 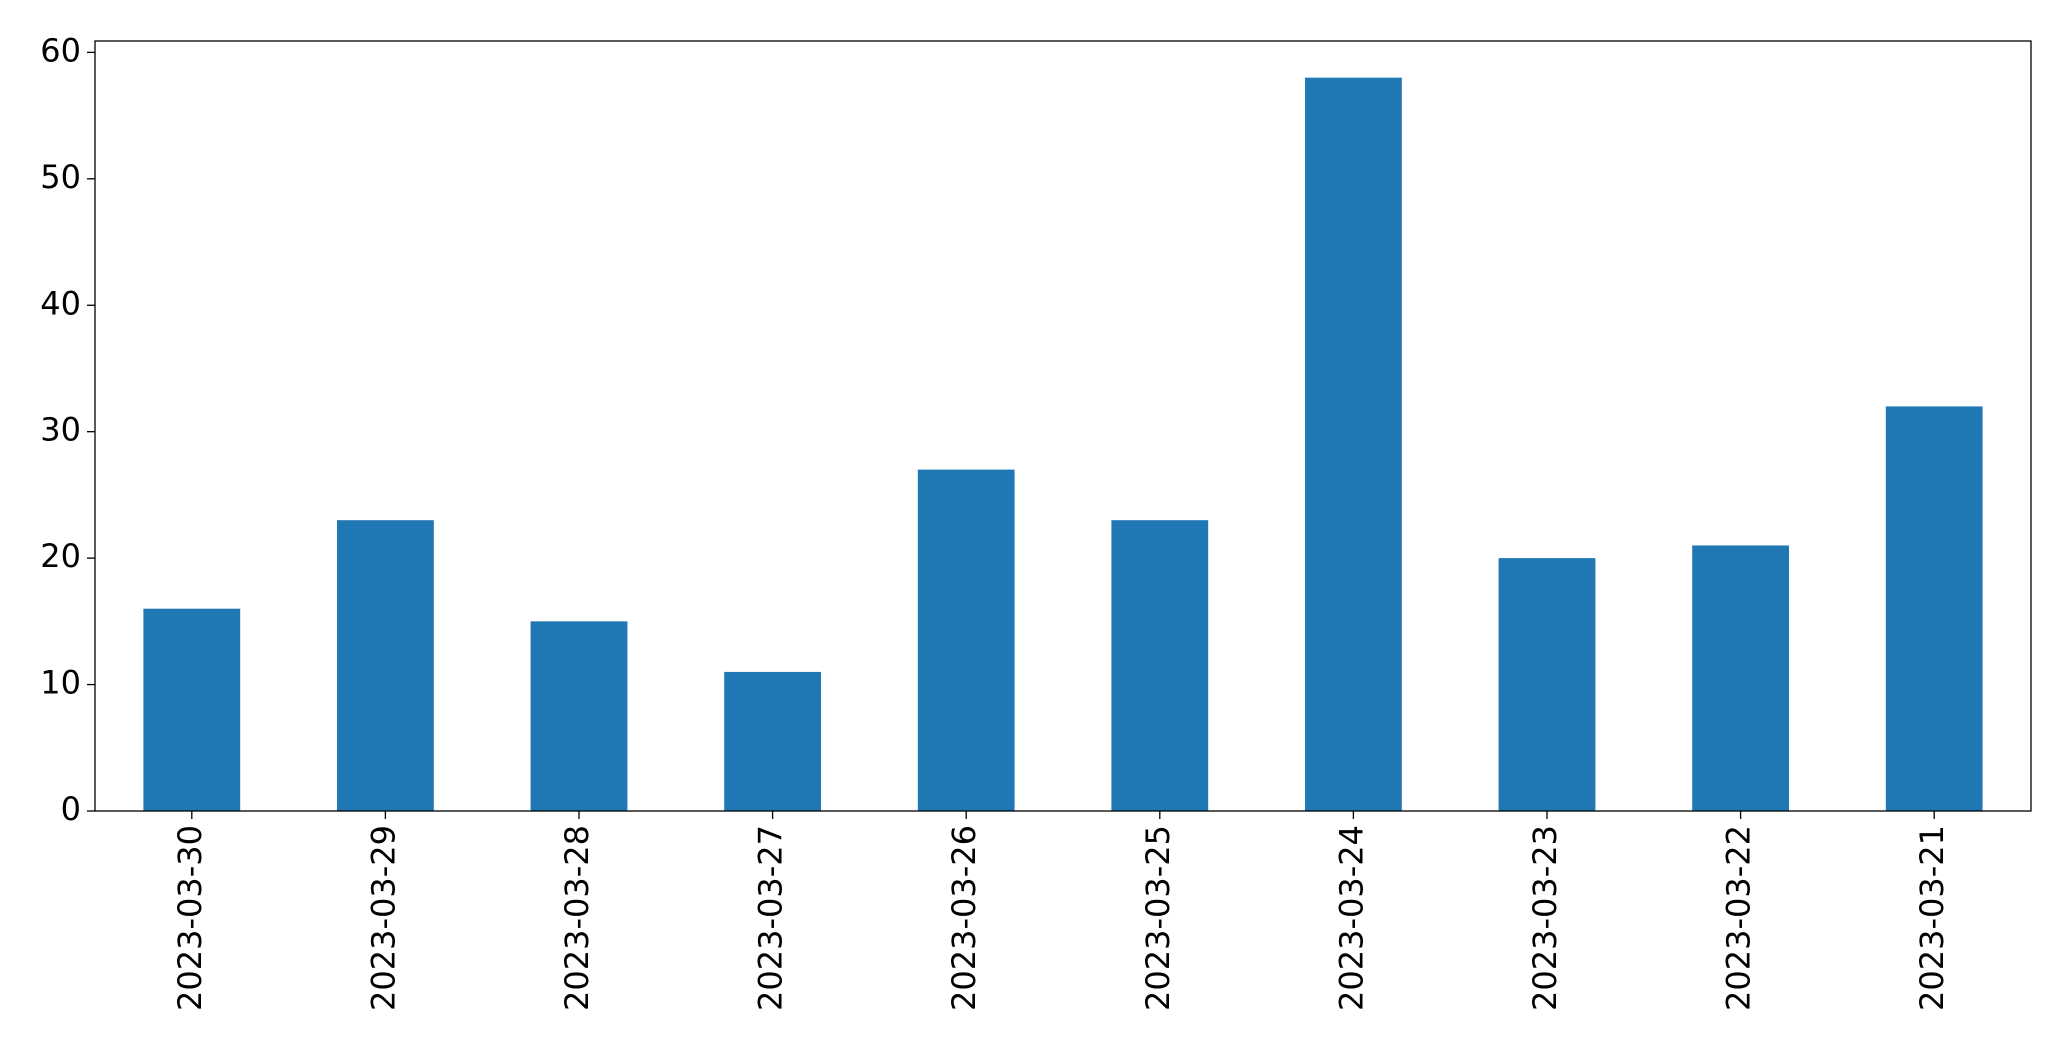 What do you see at coordinates (1545, 918) in the screenshot?
I see `x-tick-label: 2023-03-23` at bounding box center [1545, 918].